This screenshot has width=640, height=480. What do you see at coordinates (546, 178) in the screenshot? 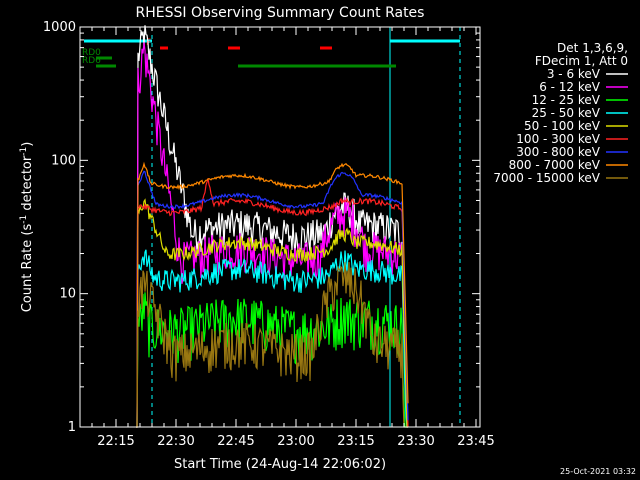
I see `legend-label: 7000 - 15000 keV` at bounding box center [546, 178].